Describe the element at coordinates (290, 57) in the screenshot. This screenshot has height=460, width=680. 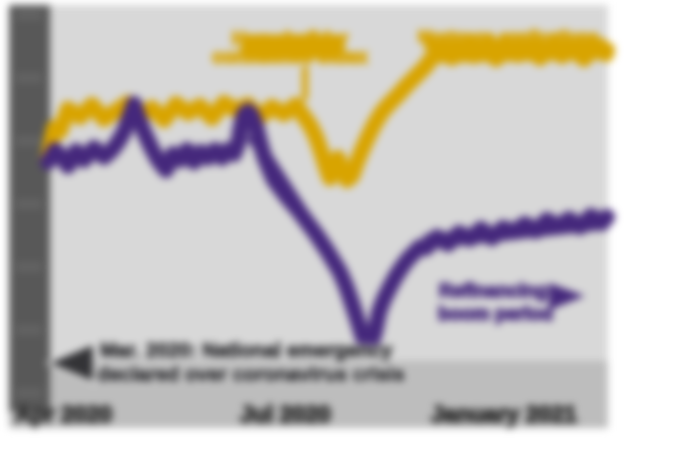
I see `svg-text: confidence index` at that location.